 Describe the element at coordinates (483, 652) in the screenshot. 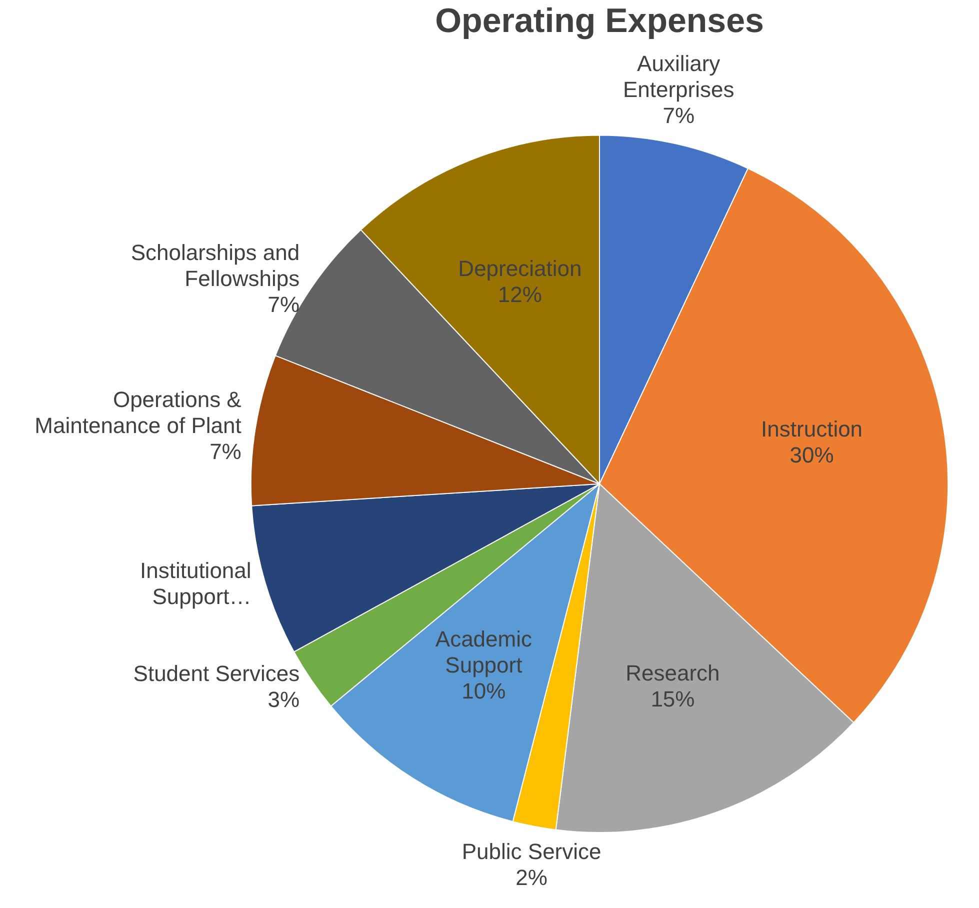

I see `slice-label: Academic Support` at that location.